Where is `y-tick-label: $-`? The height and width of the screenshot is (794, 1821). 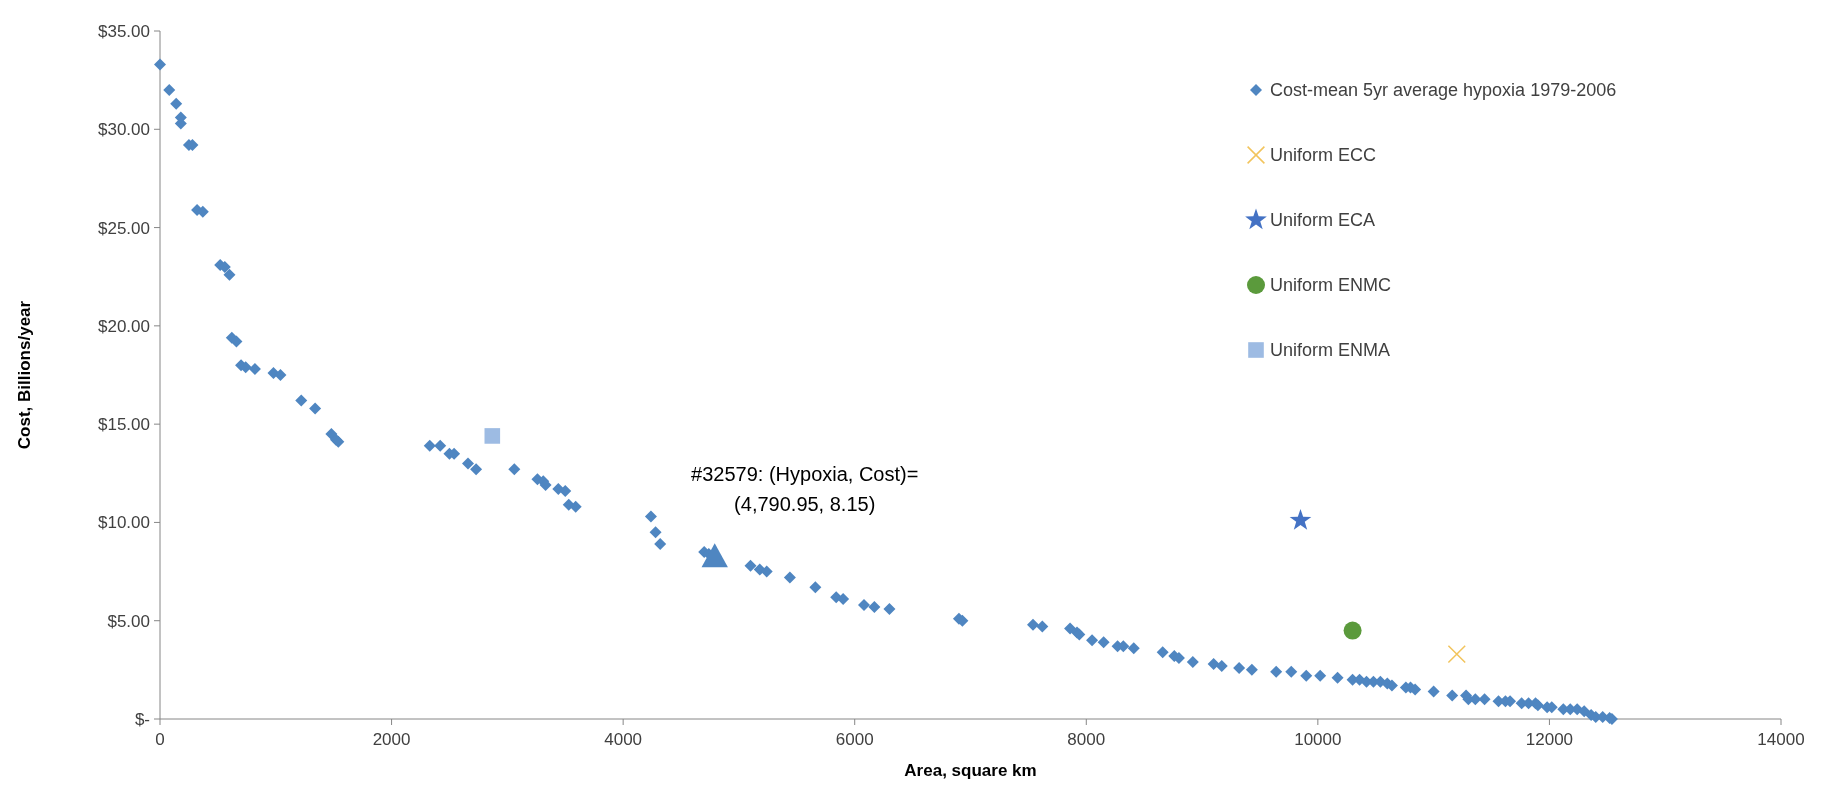 y-tick-label: $- is located at coordinates (142, 719).